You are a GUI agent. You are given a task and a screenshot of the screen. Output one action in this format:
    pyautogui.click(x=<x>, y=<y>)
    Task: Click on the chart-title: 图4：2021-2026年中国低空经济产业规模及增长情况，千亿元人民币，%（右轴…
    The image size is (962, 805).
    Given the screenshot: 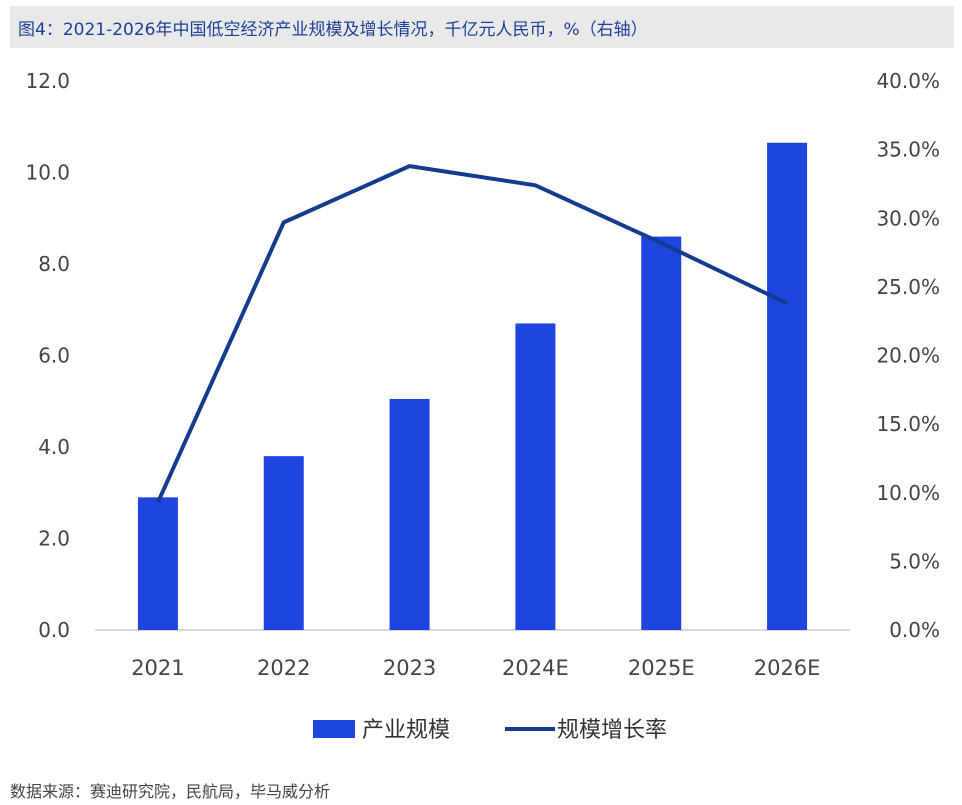 What is the action you would take?
    pyautogui.click(x=482, y=27)
    